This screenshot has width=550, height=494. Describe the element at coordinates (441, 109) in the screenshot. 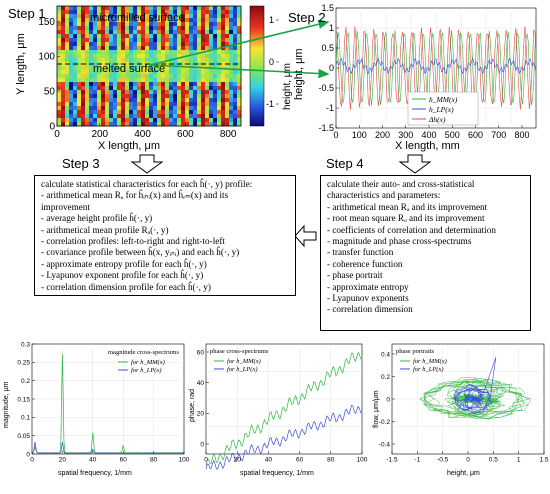

I see `legend-item-hlp: h_LP(x)` at that location.